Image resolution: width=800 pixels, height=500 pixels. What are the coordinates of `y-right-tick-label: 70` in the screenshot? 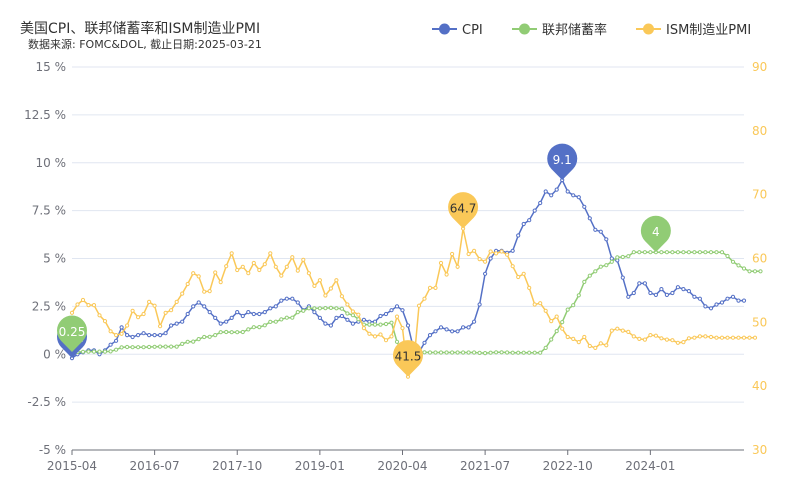 It's located at (759, 195).